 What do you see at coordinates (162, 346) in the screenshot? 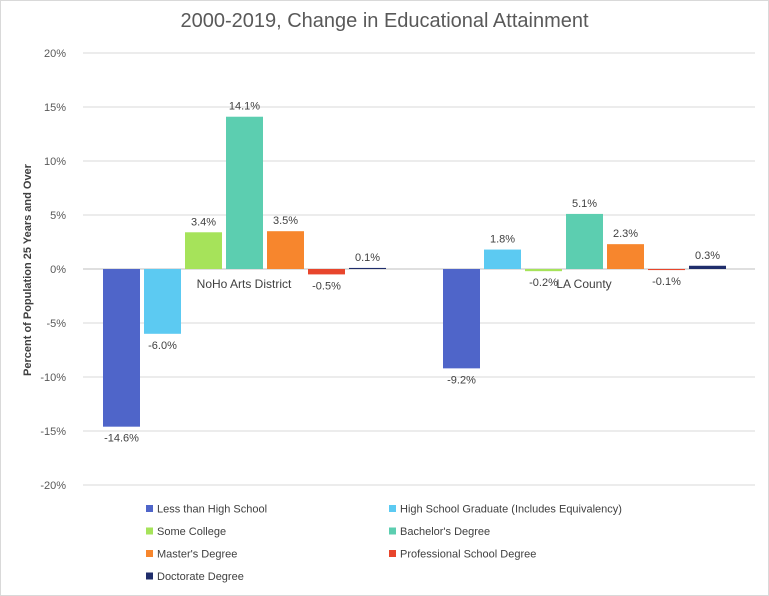
I see `data-label: -6.0%` at bounding box center [162, 346].